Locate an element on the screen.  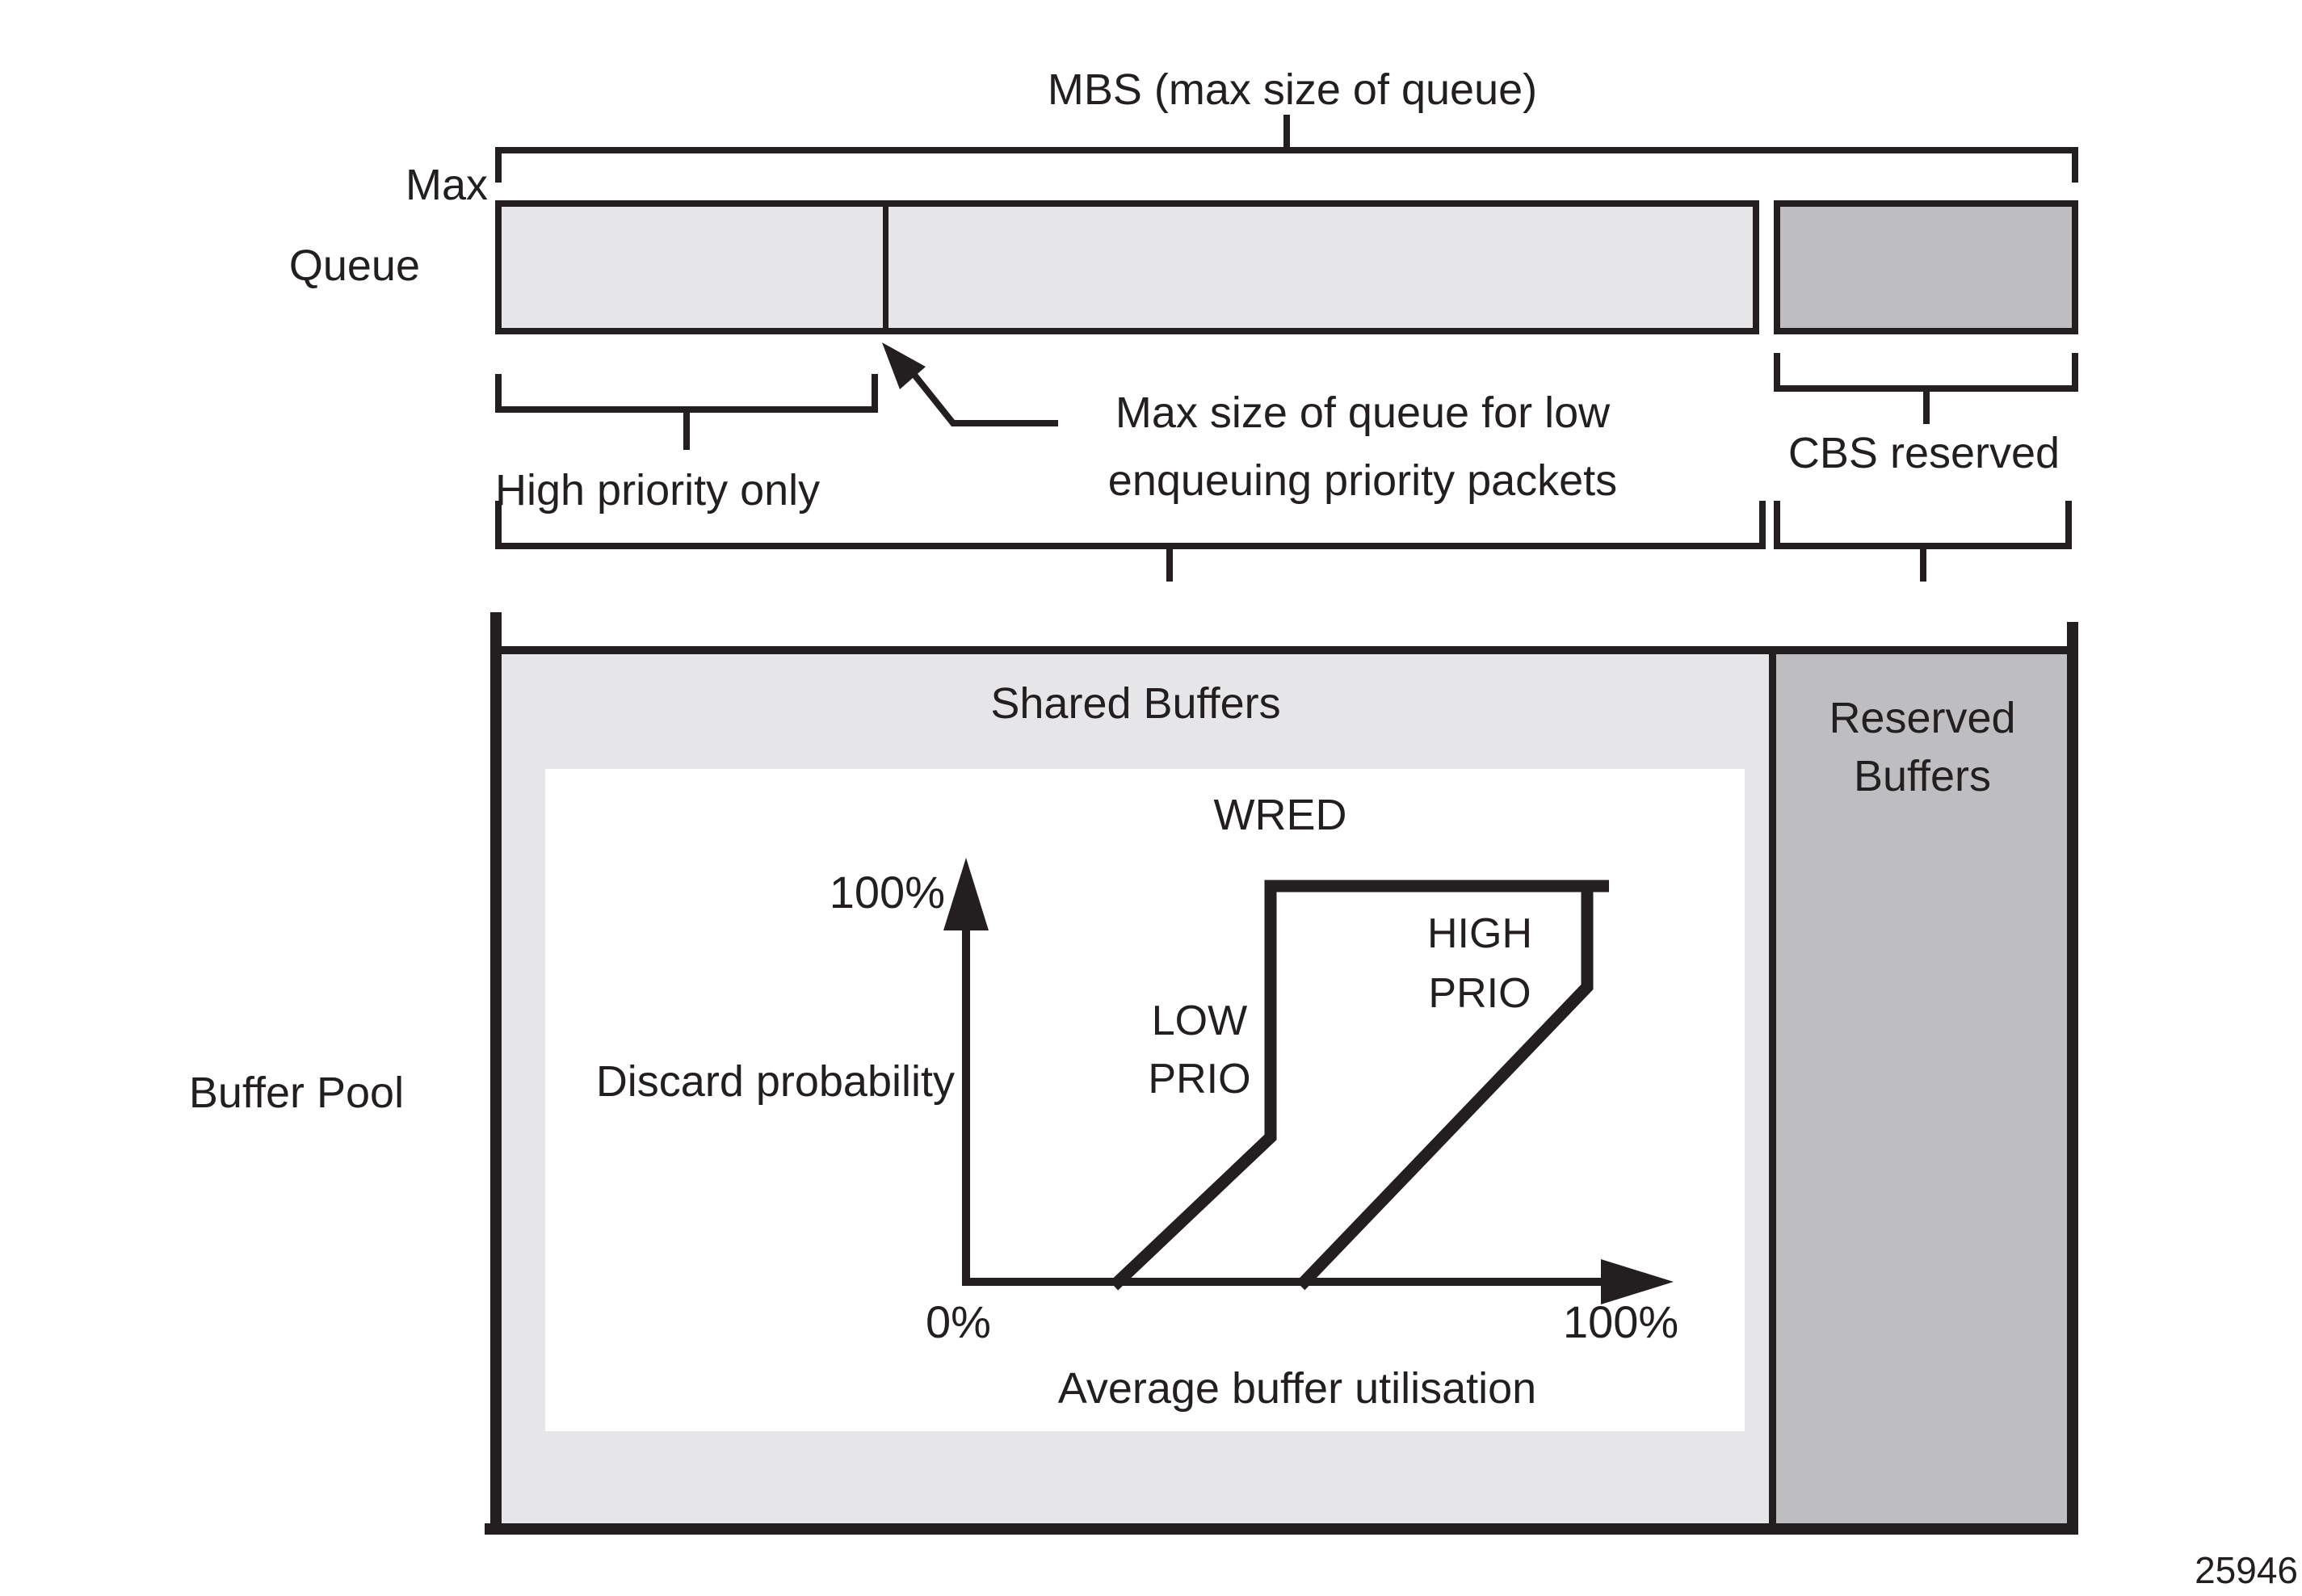
mbs-bracket-right-tick is located at coordinates (2075, 165).